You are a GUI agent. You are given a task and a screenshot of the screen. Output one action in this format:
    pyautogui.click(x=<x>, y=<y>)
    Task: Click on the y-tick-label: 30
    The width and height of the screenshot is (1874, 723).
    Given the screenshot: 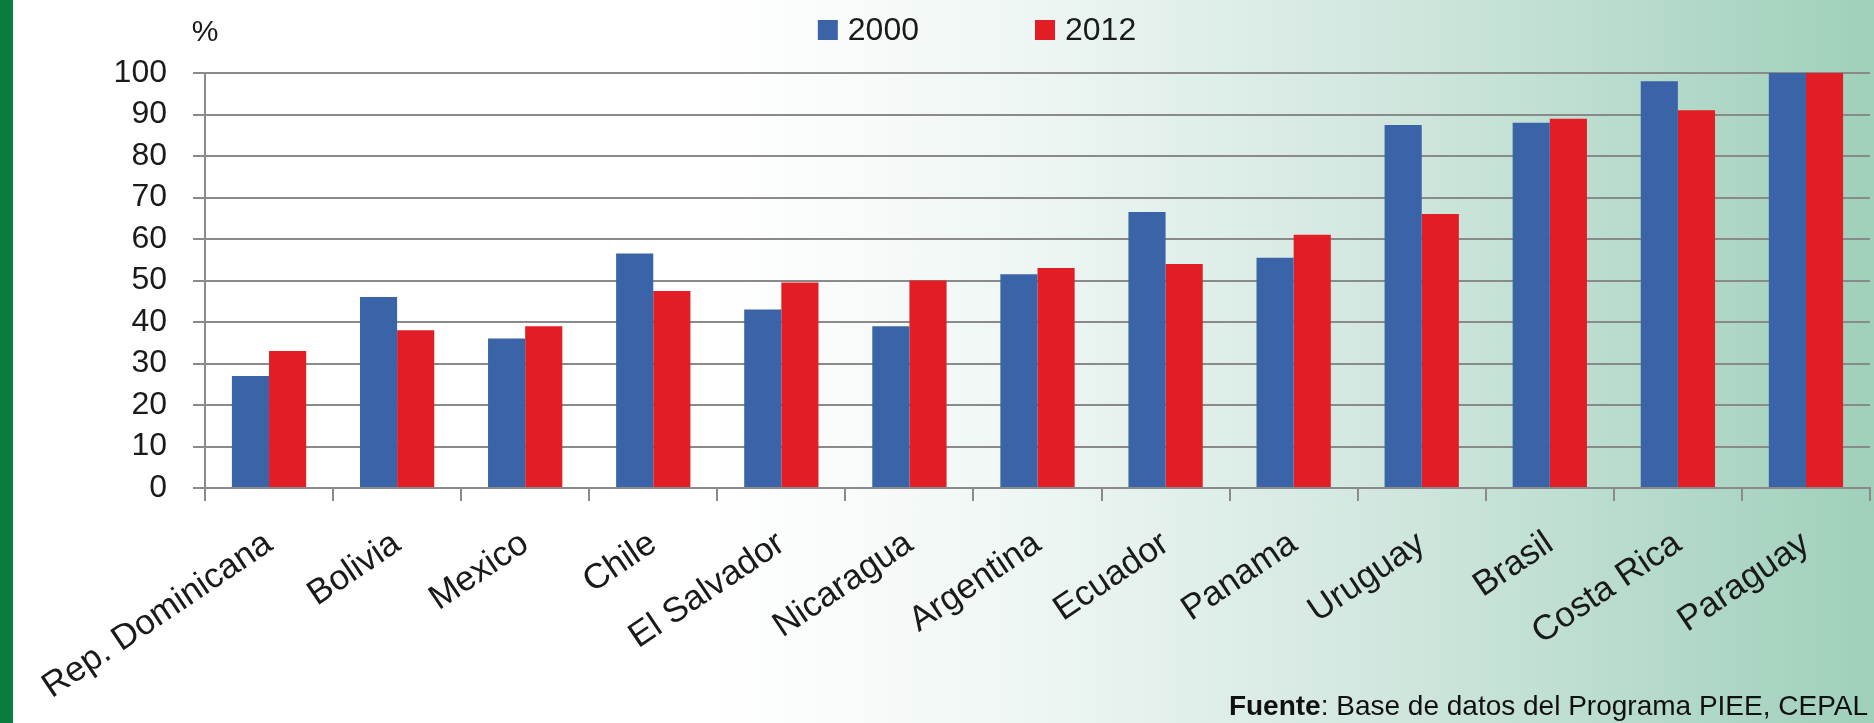 What is the action you would take?
    pyautogui.click(x=149, y=361)
    